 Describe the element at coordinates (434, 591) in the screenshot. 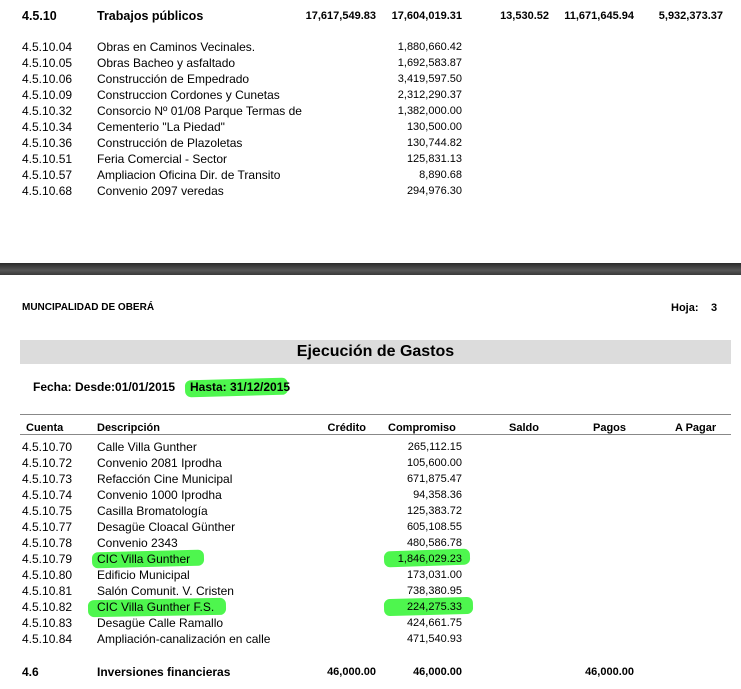

I see `row-compromiso: 738,380.95` at that location.